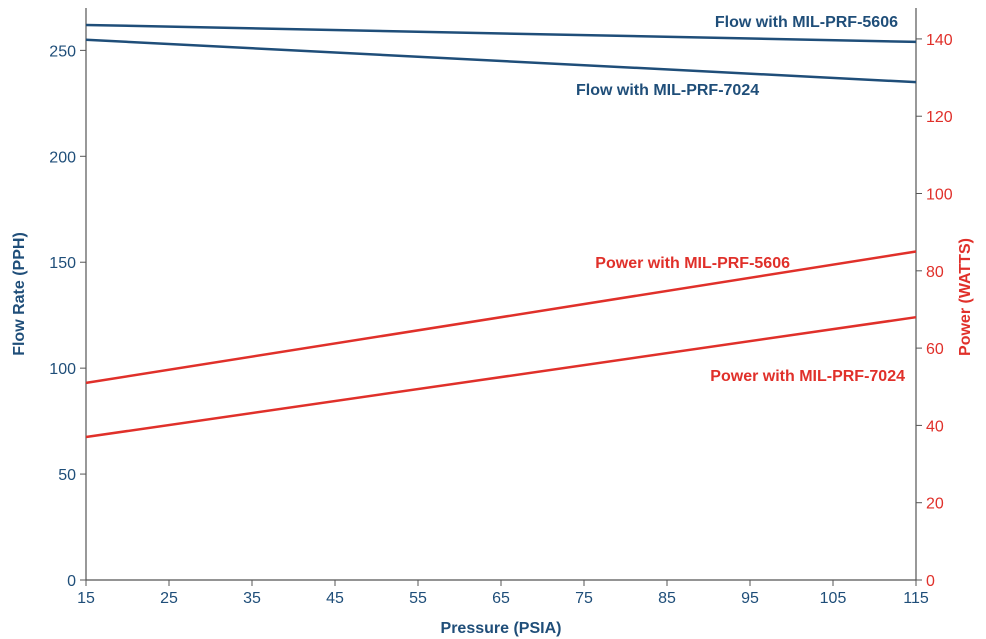 The width and height of the screenshot is (986, 639). What do you see at coordinates (252, 598) in the screenshot?
I see `x-tick-label: 35` at bounding box center [252, 598].